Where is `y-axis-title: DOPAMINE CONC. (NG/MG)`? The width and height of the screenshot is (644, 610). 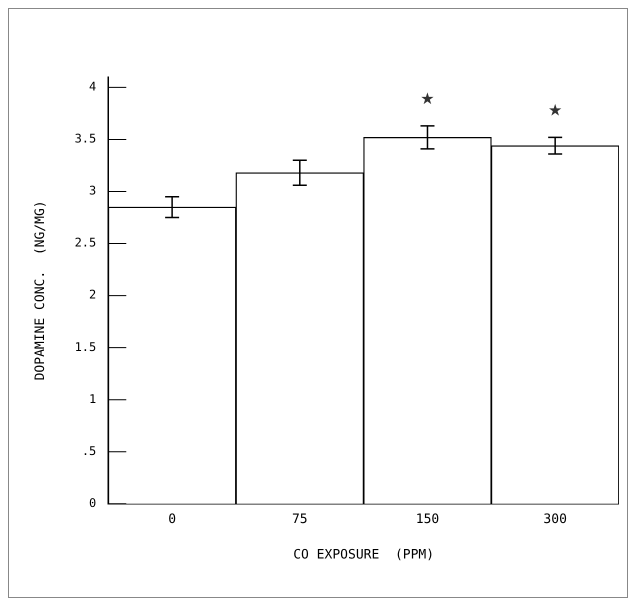 y-axis-title: DOPAMINE CONC. (NG/MG) is located at coordinates (40, 290).